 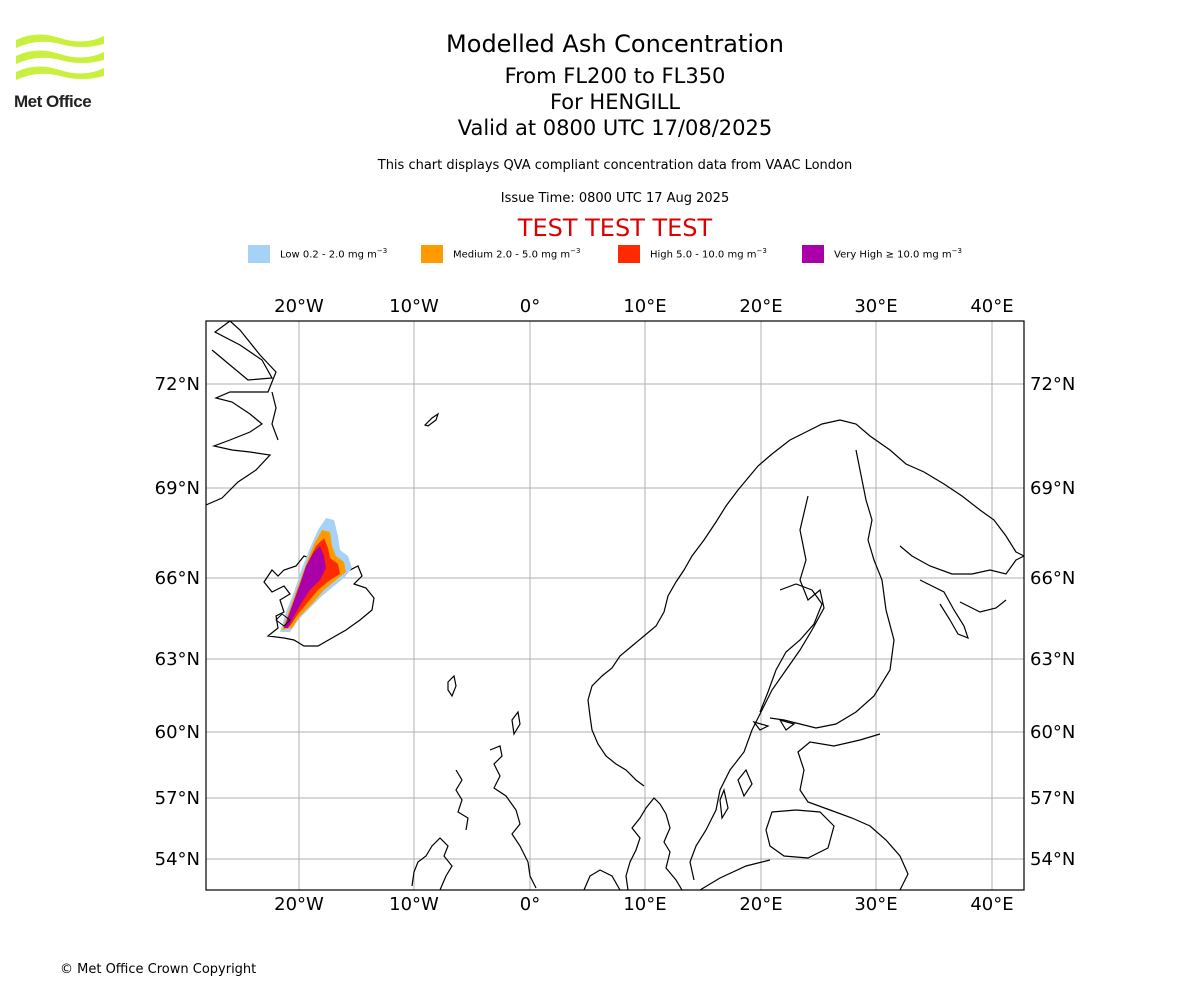 What do you see at coordinates (629, 254) in the screenshot?
I see `legend-swatch-high` at bounding box center [629, 254].